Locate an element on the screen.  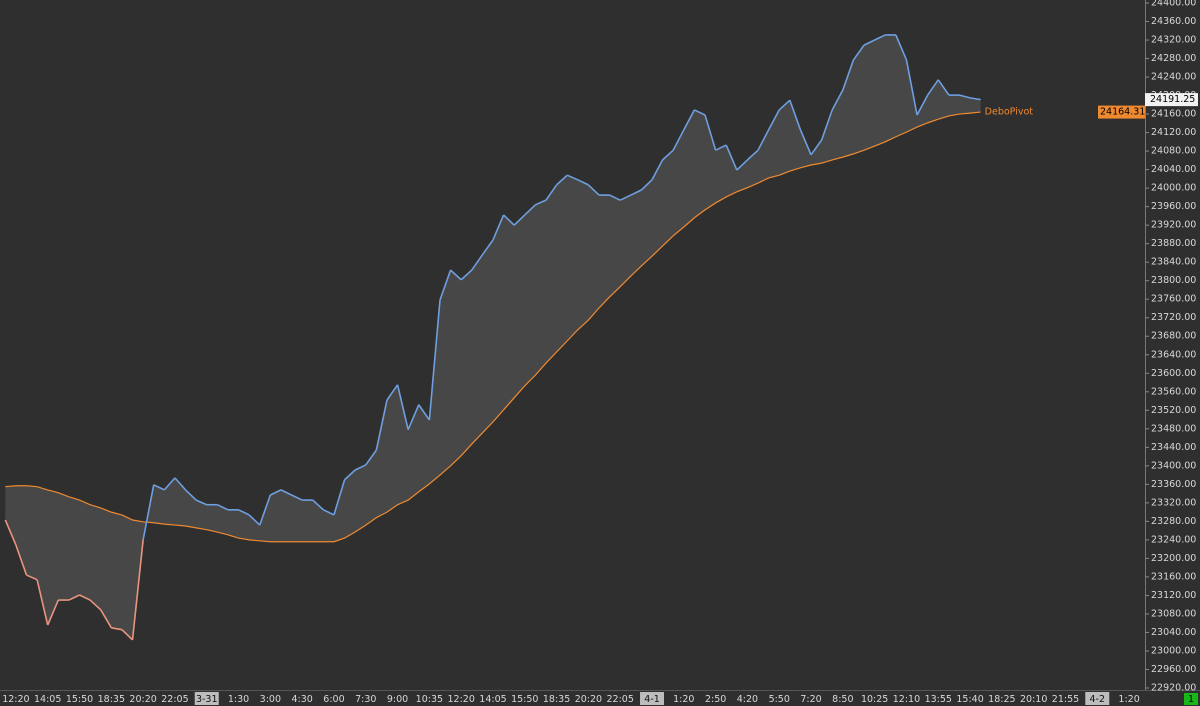
x-tick-label: 20:10 is located at coordinates (1033, 699).